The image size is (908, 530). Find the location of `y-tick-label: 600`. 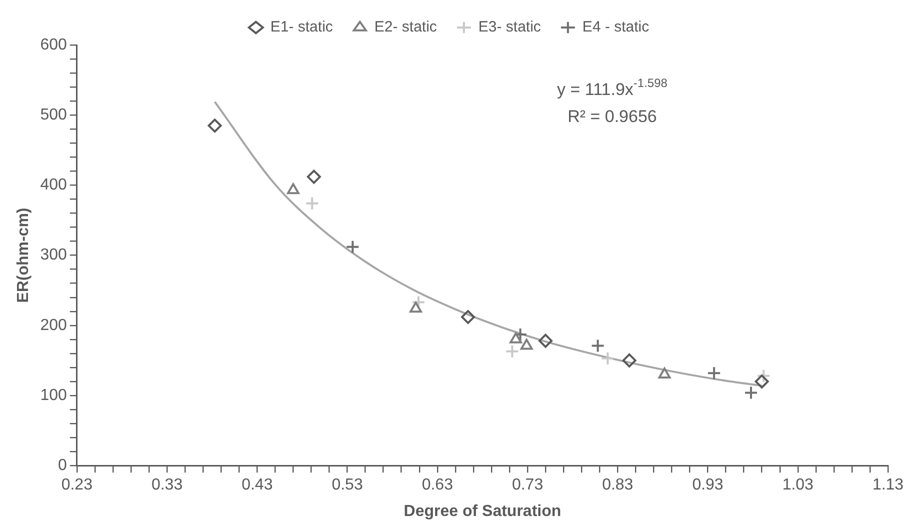

y-tick-label: 600 is located at coordinates (53, 45).